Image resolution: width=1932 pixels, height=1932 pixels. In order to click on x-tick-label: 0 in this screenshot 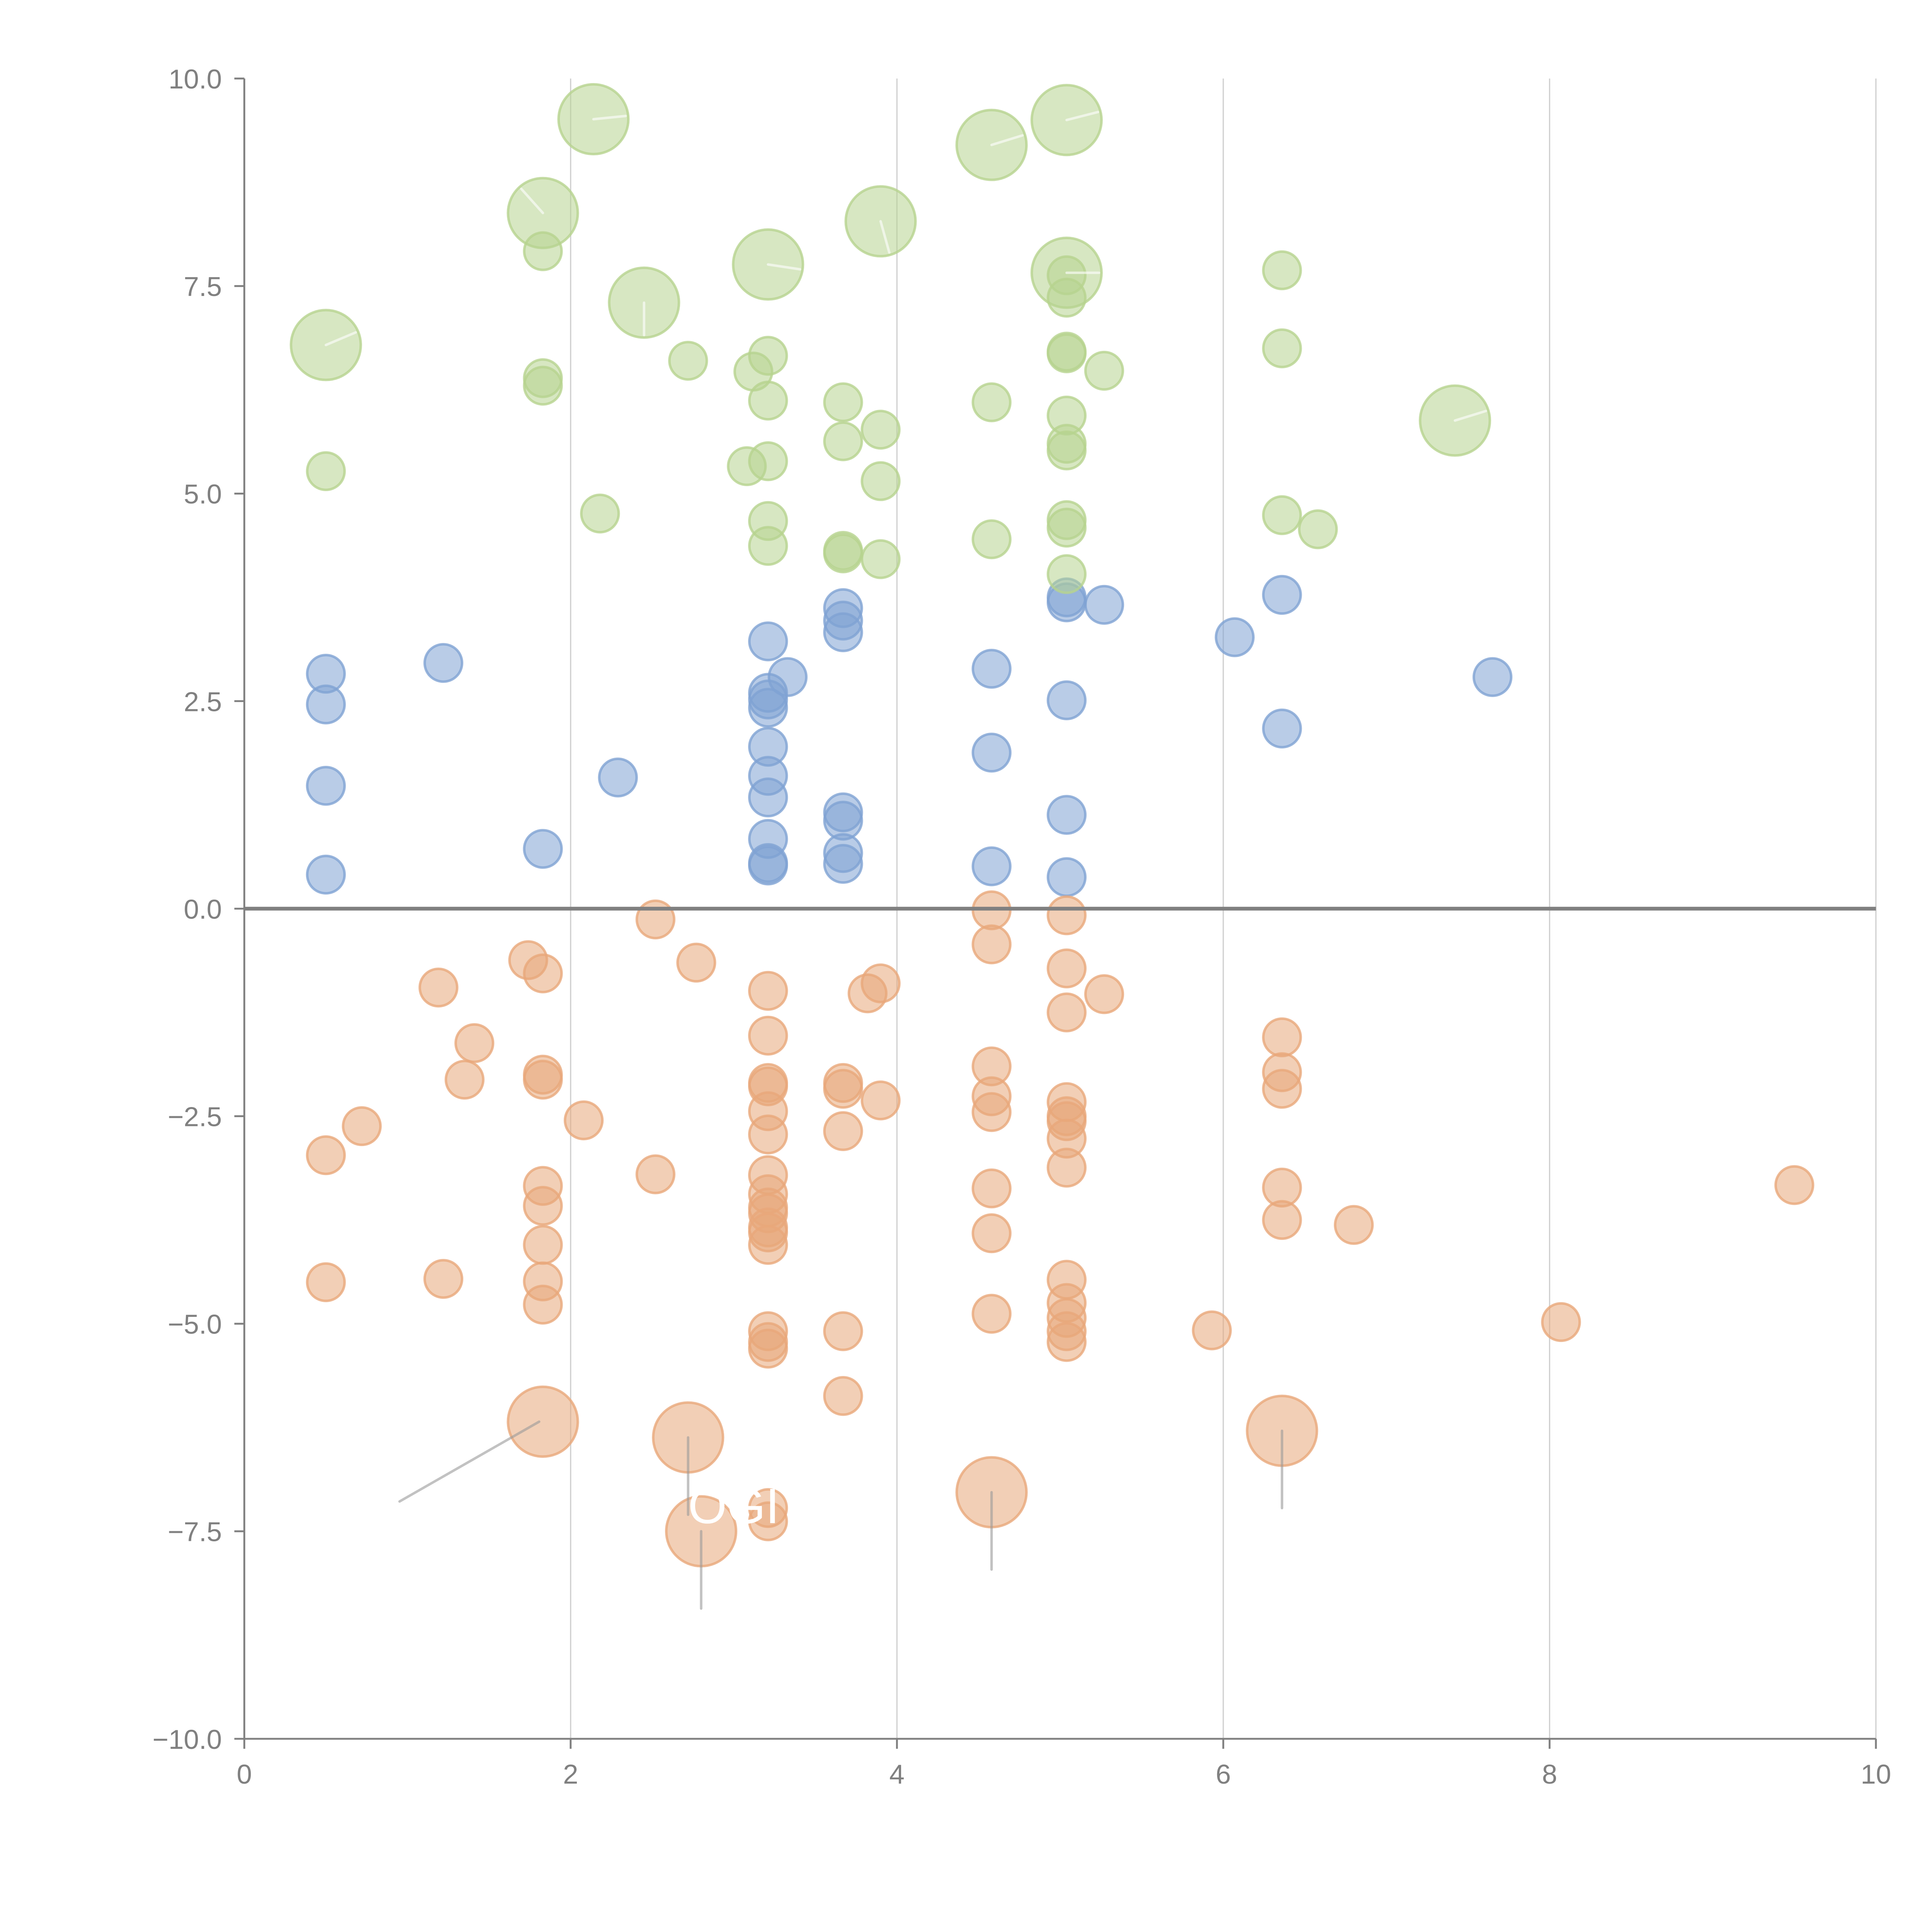, I will do `click(244, 1774)`.